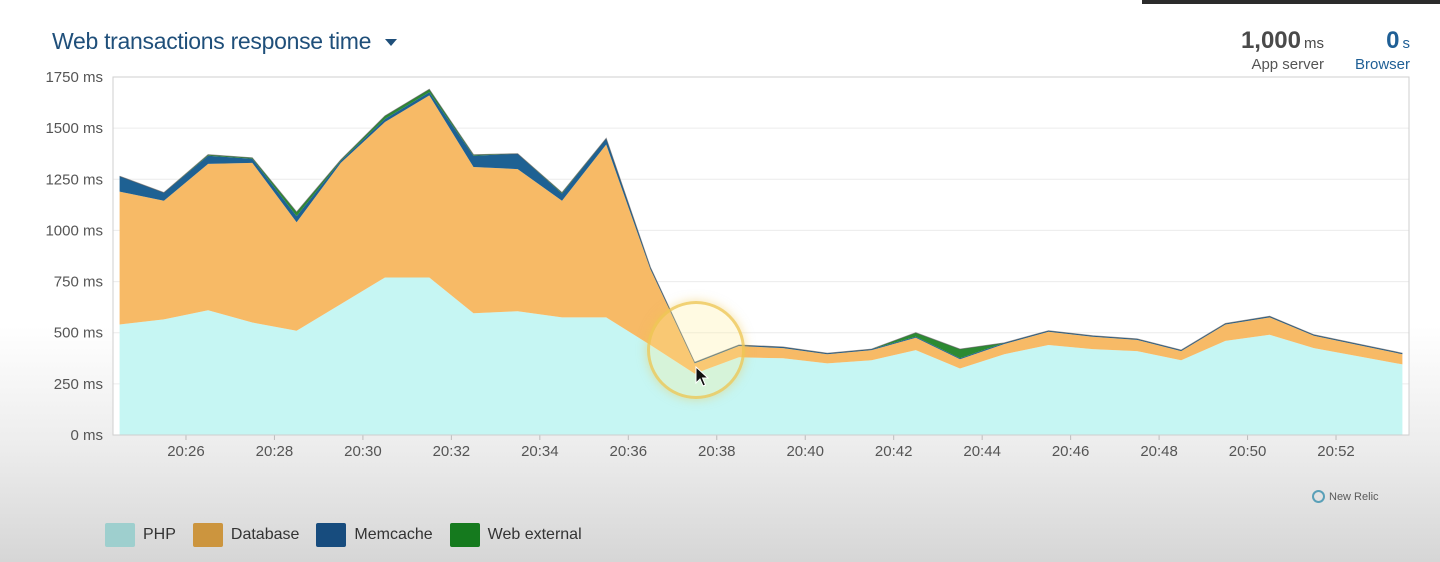 Image resolution: width=1440 pixels, height=562 pixels. Describe the element at coordinates (363, 451) in the screenshot. I see `x-tick-label: 20:30` at that location.